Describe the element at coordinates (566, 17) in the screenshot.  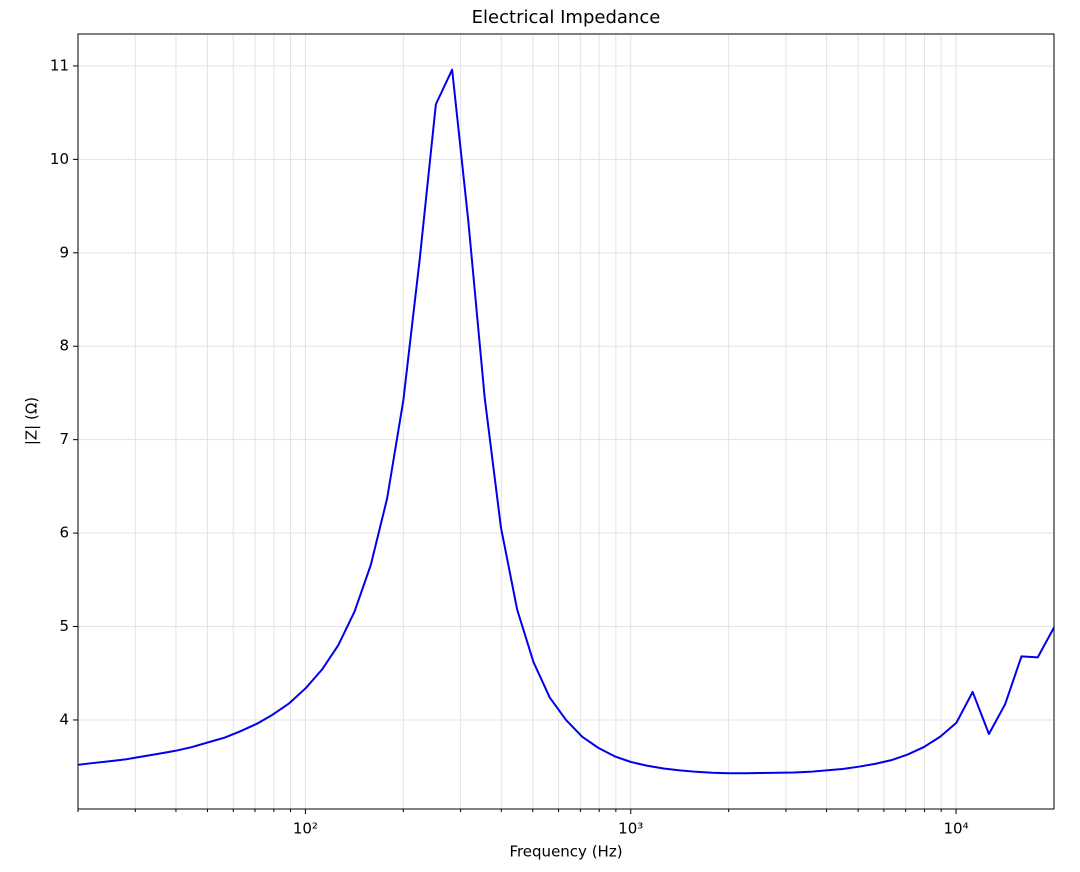
I see `chart-title: Electrical Impedance` at that location.